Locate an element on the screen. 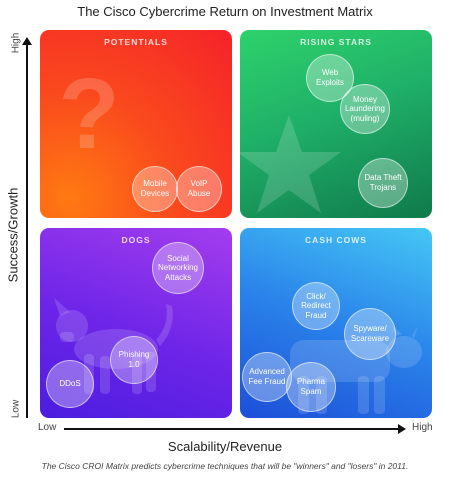 This screenshot has width=450, height=480. bubble-web-exploits: Web Exploits is located at coordinates (330, 78).